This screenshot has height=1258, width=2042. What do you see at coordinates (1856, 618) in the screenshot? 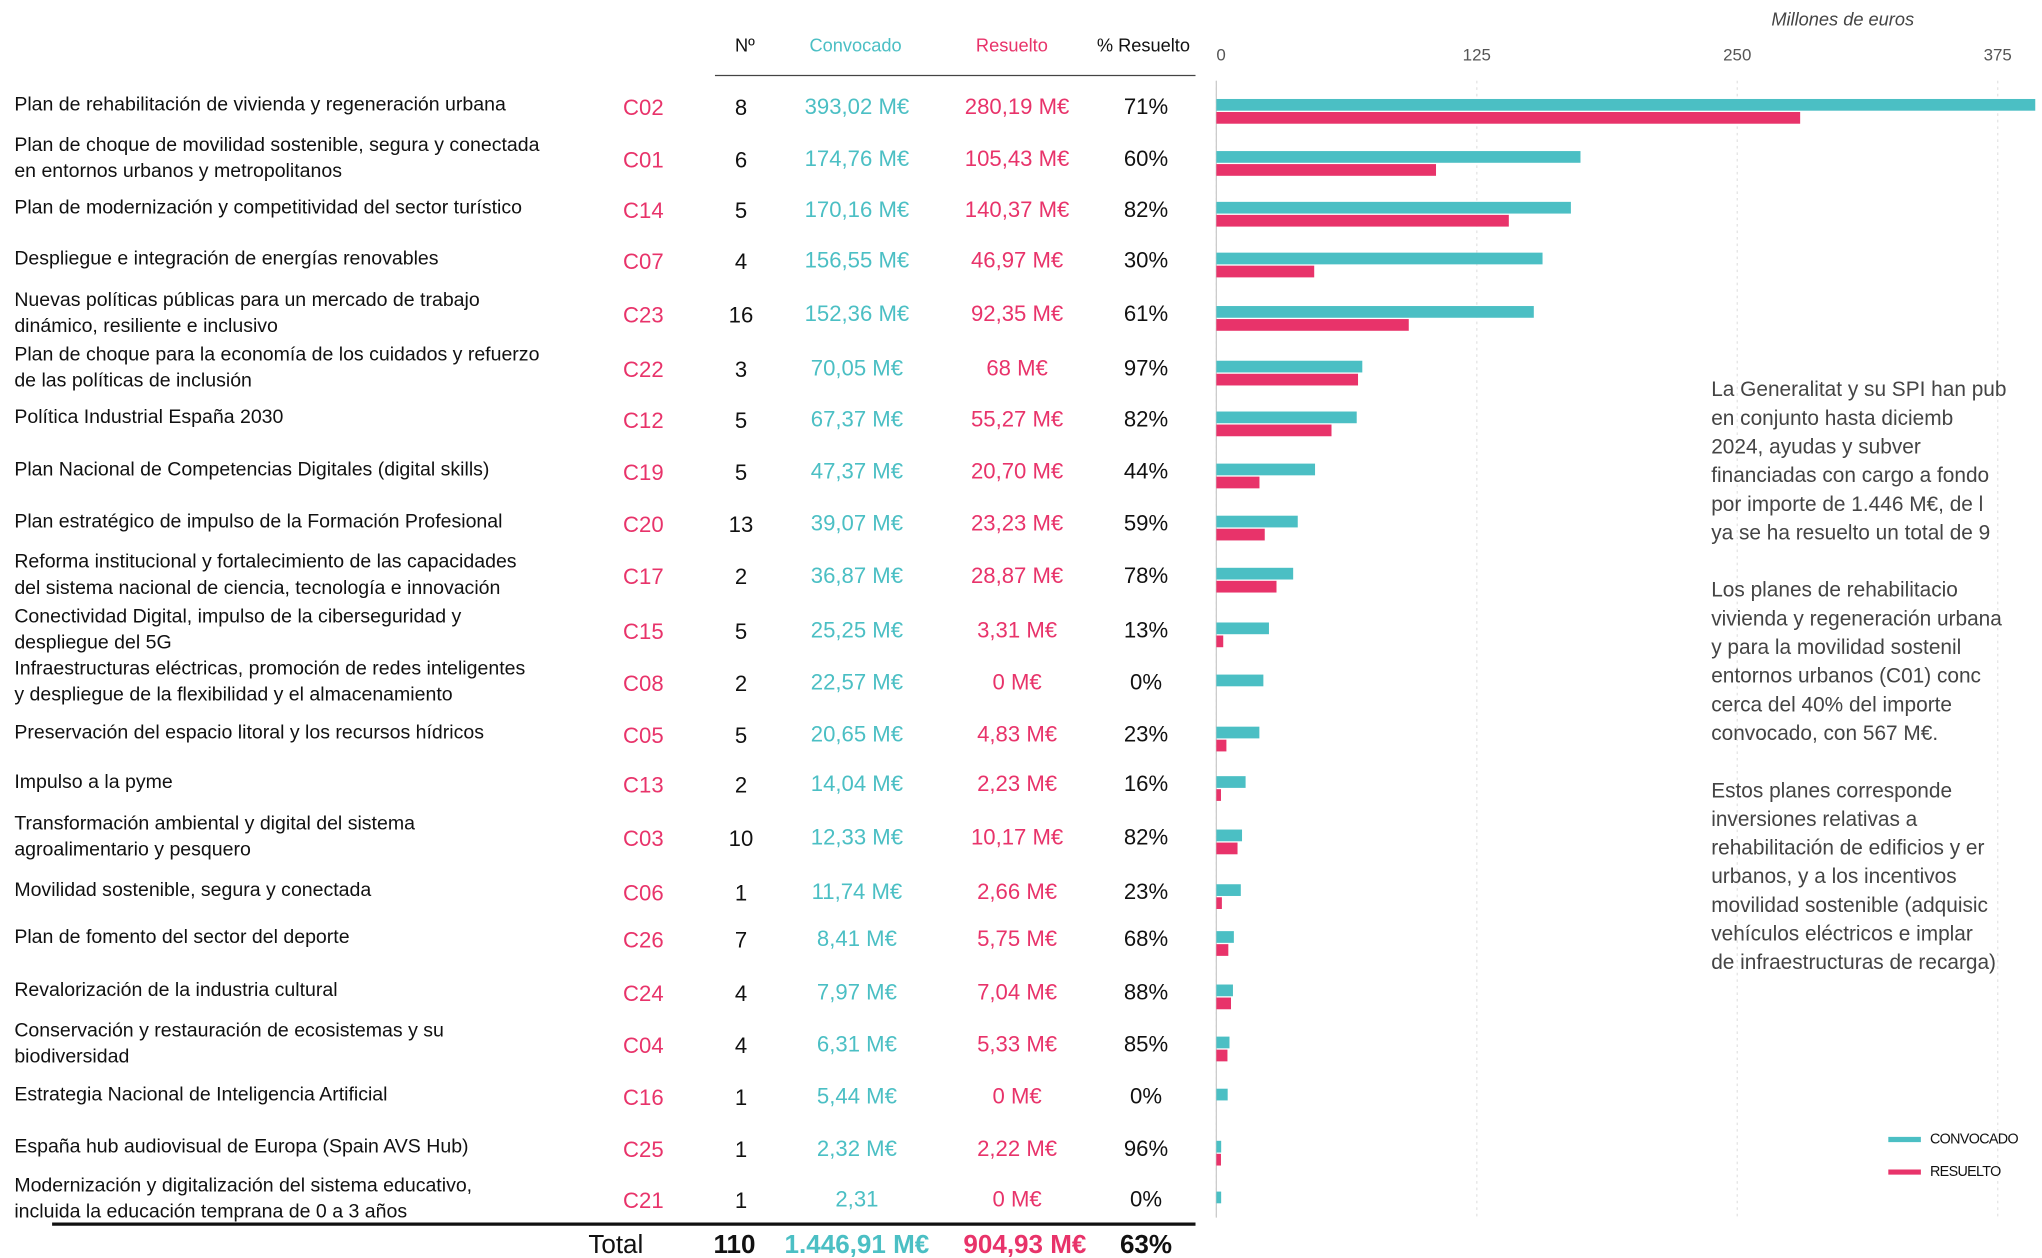
I see `paragraph-line: vivienda y regeneración urbana` at bounding box center [1856, 618].